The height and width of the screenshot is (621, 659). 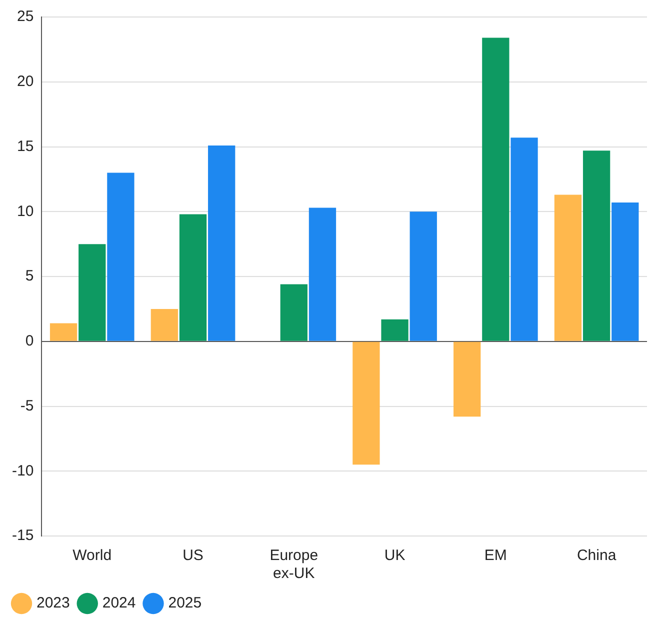 What do you see at coordinates (495, 555) in the screenshot?
I see `x-tick-label: EM` at bounding box center [495, 555].